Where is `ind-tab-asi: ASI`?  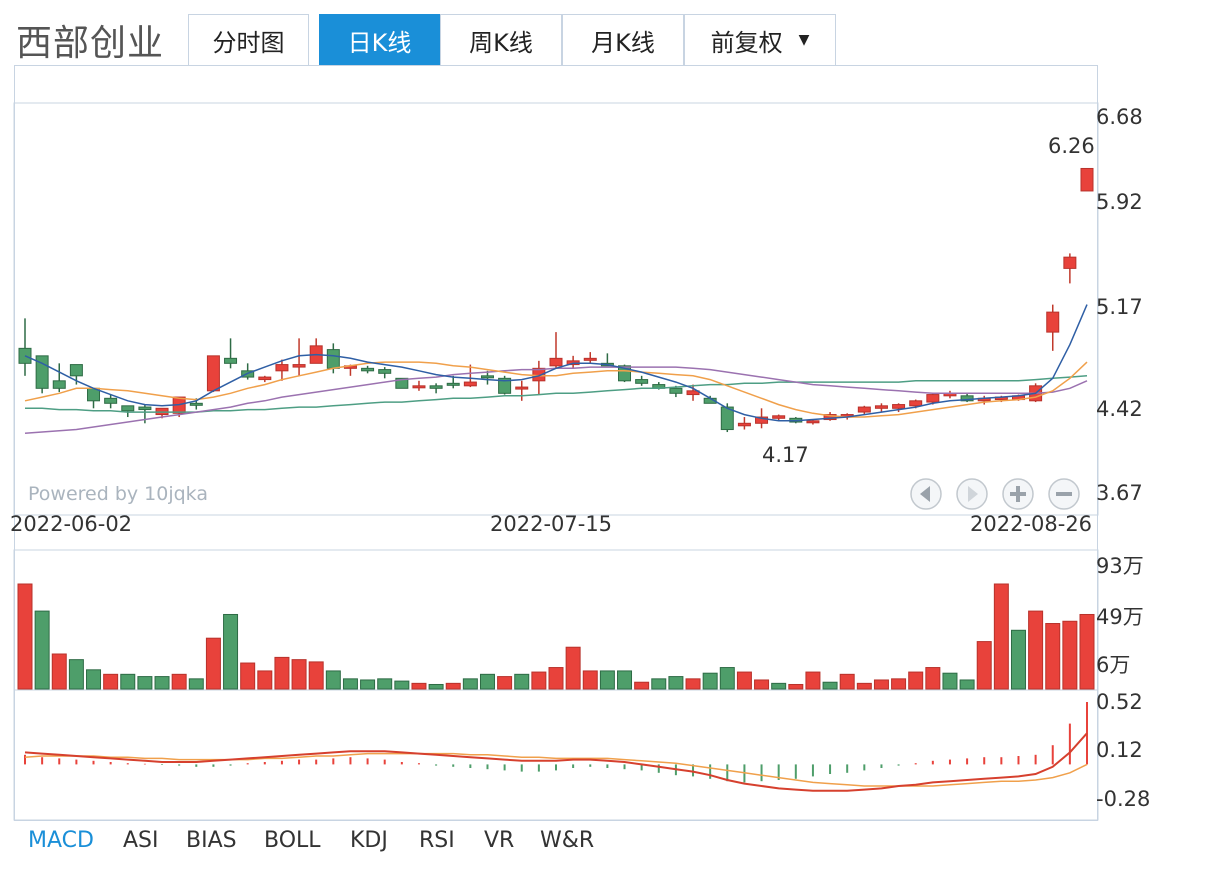 ind-tab-asi: ASI is located at coordinates (141, 840).